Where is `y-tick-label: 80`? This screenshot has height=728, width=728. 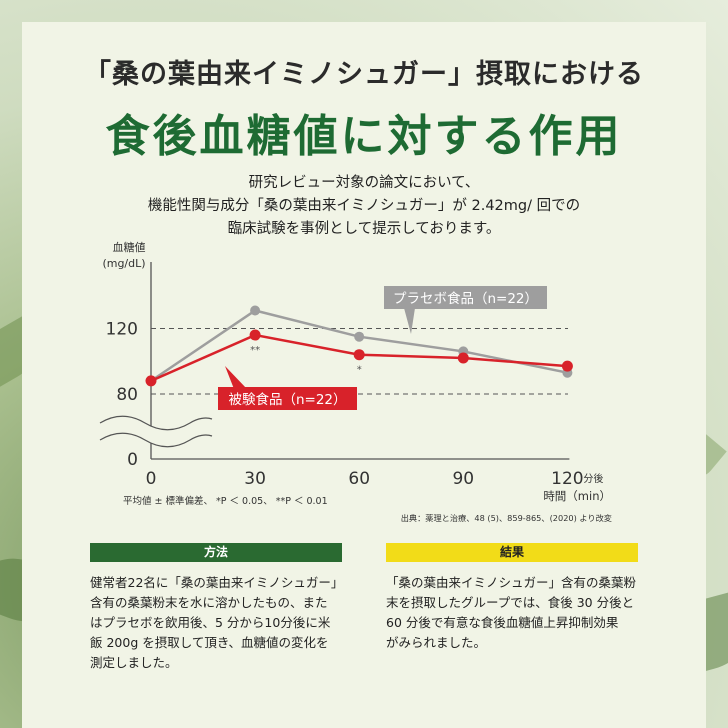
y-tick-label: 80 is located at coordinates (127, 395).